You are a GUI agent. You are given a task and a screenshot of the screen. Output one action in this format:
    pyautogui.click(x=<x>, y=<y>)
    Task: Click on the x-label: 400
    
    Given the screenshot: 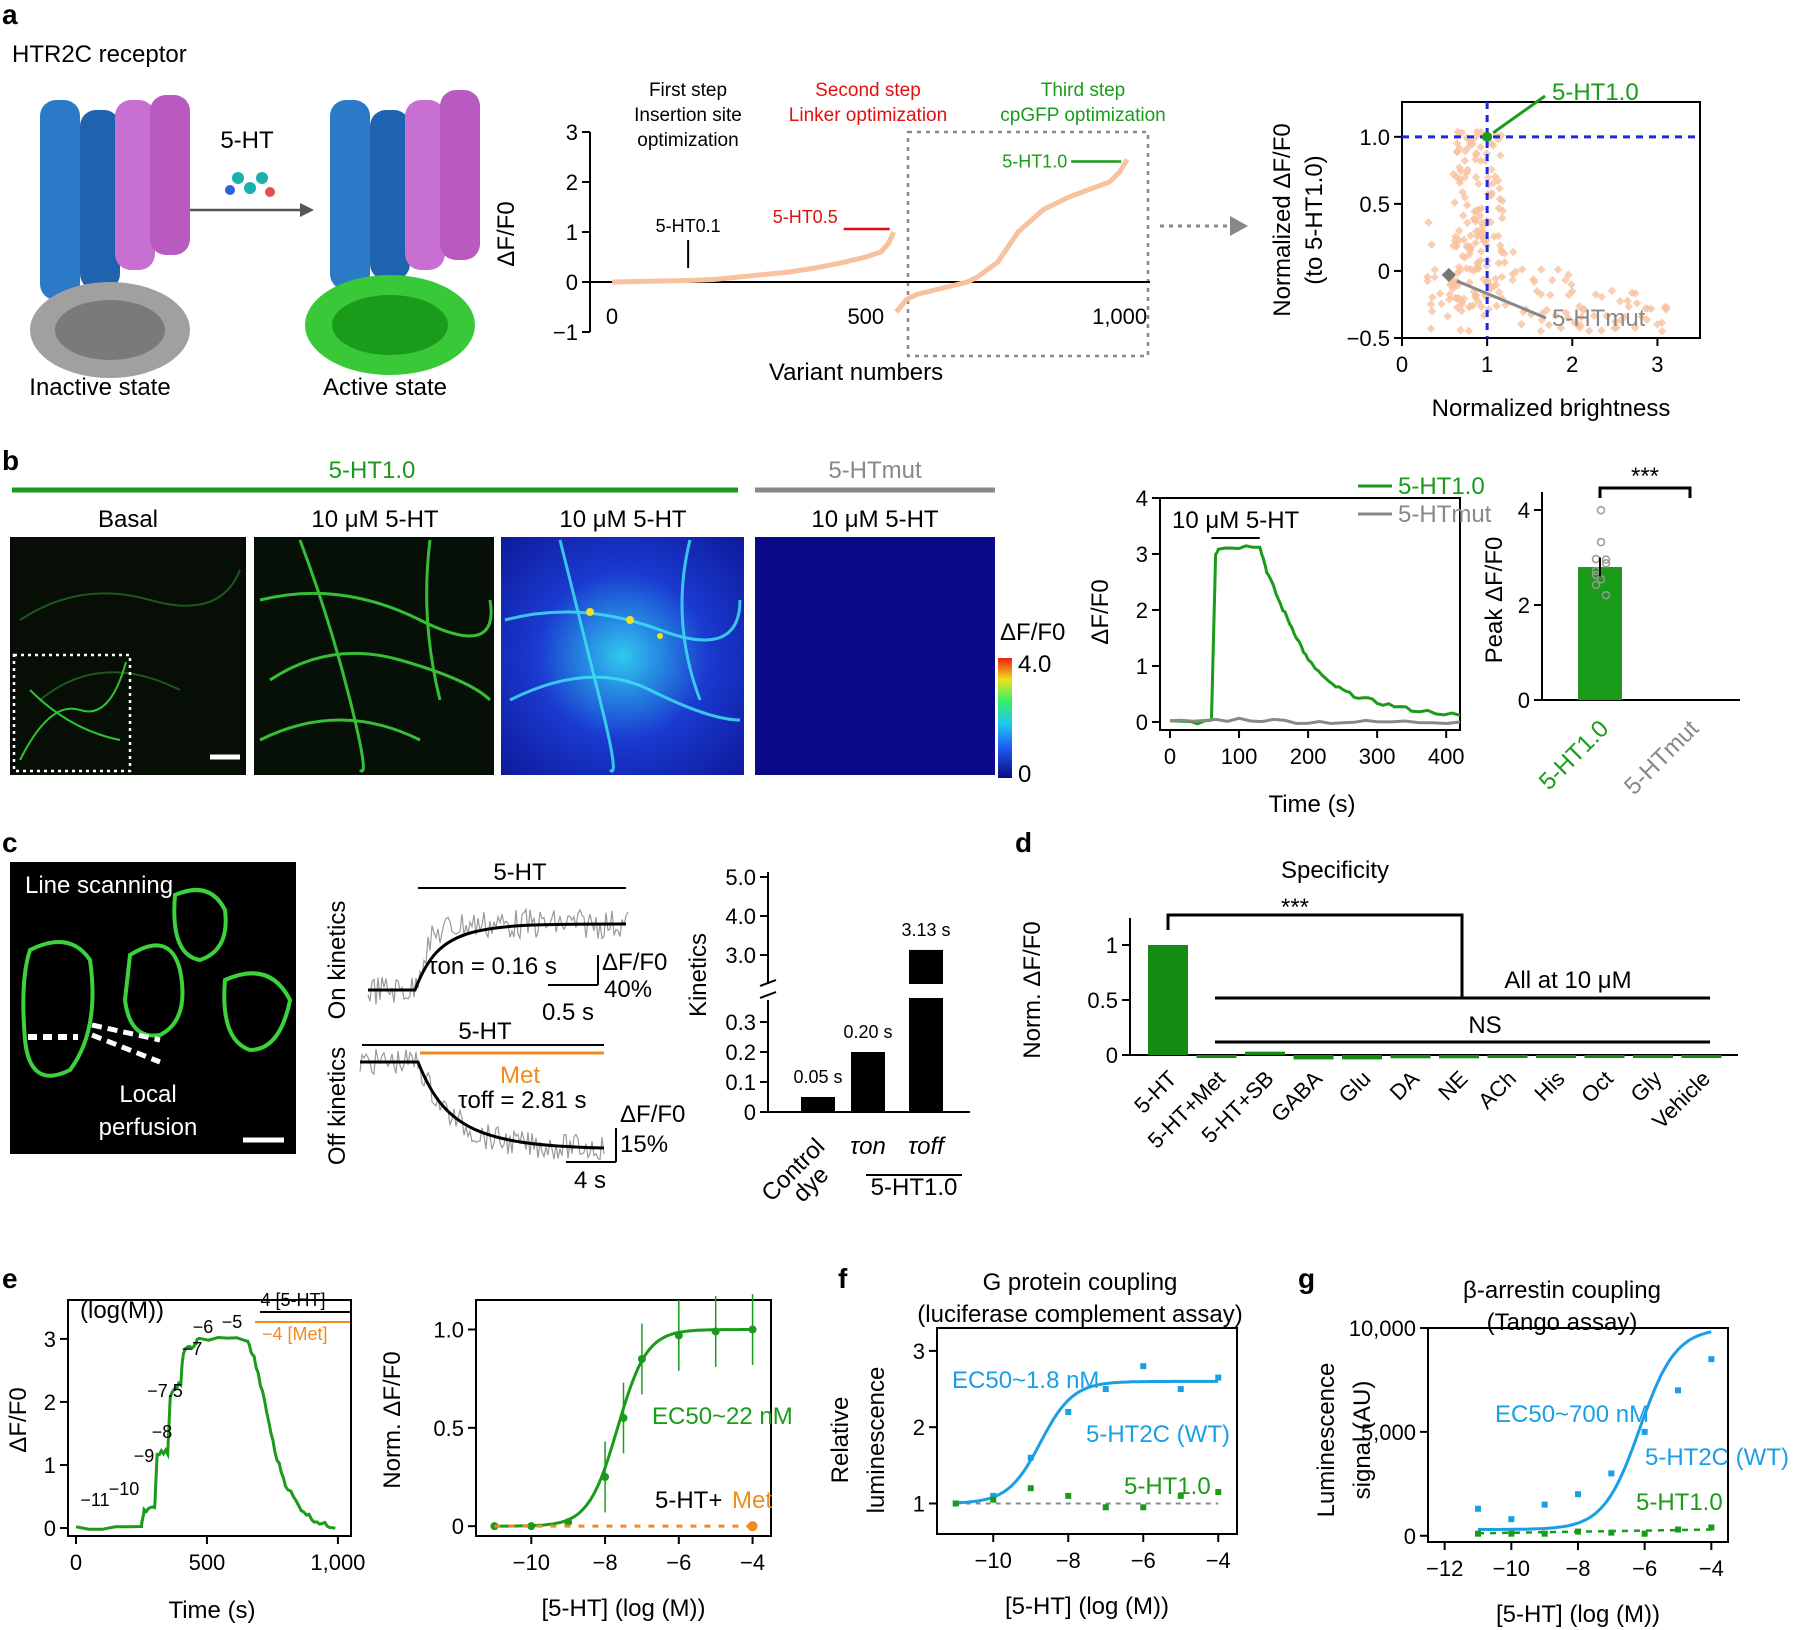 What is the action you would take?
    pyautogui.click(x=1446, y=756)
    